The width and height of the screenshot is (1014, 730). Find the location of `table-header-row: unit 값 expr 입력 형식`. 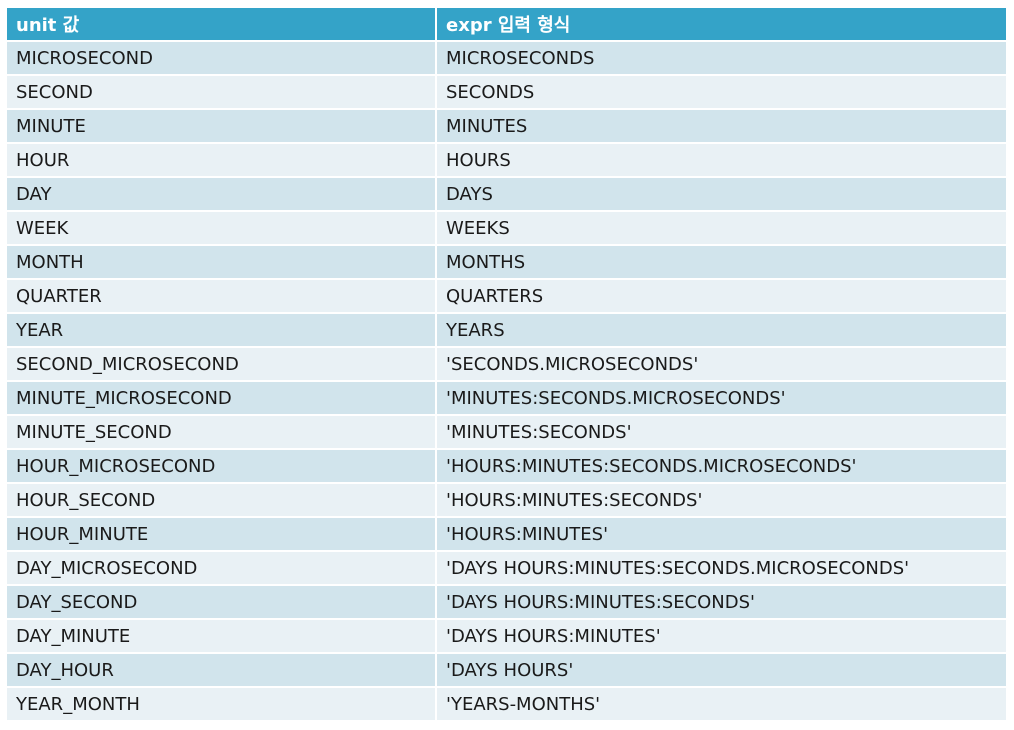

table-header-row: unit 값 expr 입력 형식 is located at coordinates (506, 25).